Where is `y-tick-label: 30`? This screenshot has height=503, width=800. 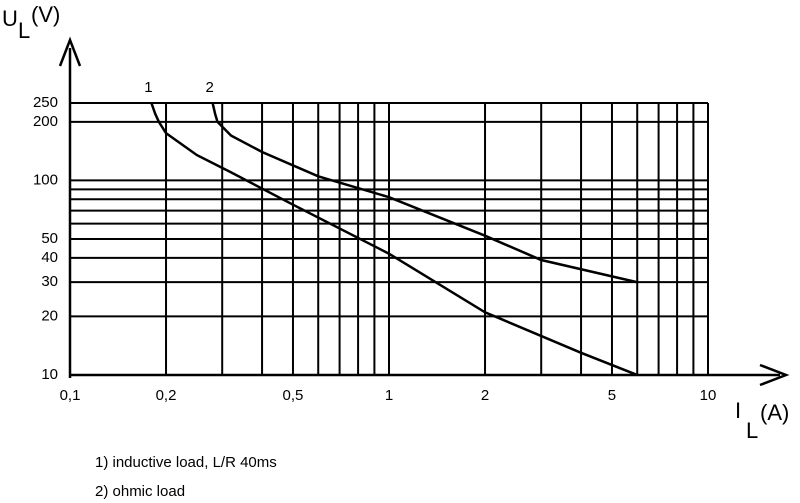 y-tick-label: 30 is located at coordinates (49, 281).